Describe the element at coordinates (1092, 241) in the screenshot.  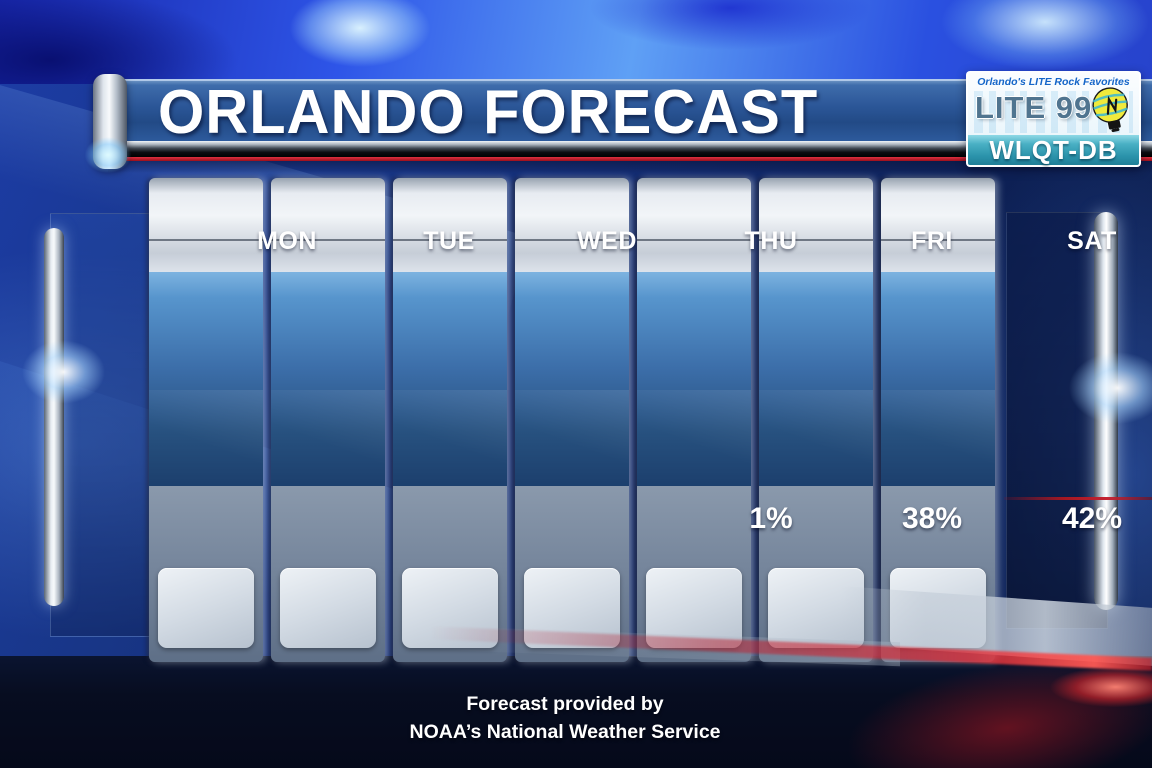
I see `day-label-sat: SAT` at that location.